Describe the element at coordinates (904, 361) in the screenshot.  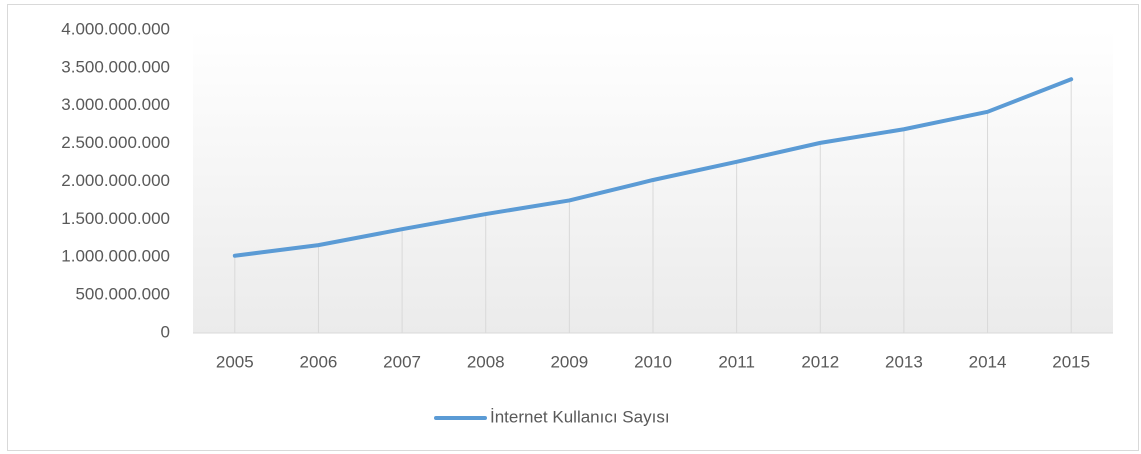
I see `x-tick-label: 2013` at that location.